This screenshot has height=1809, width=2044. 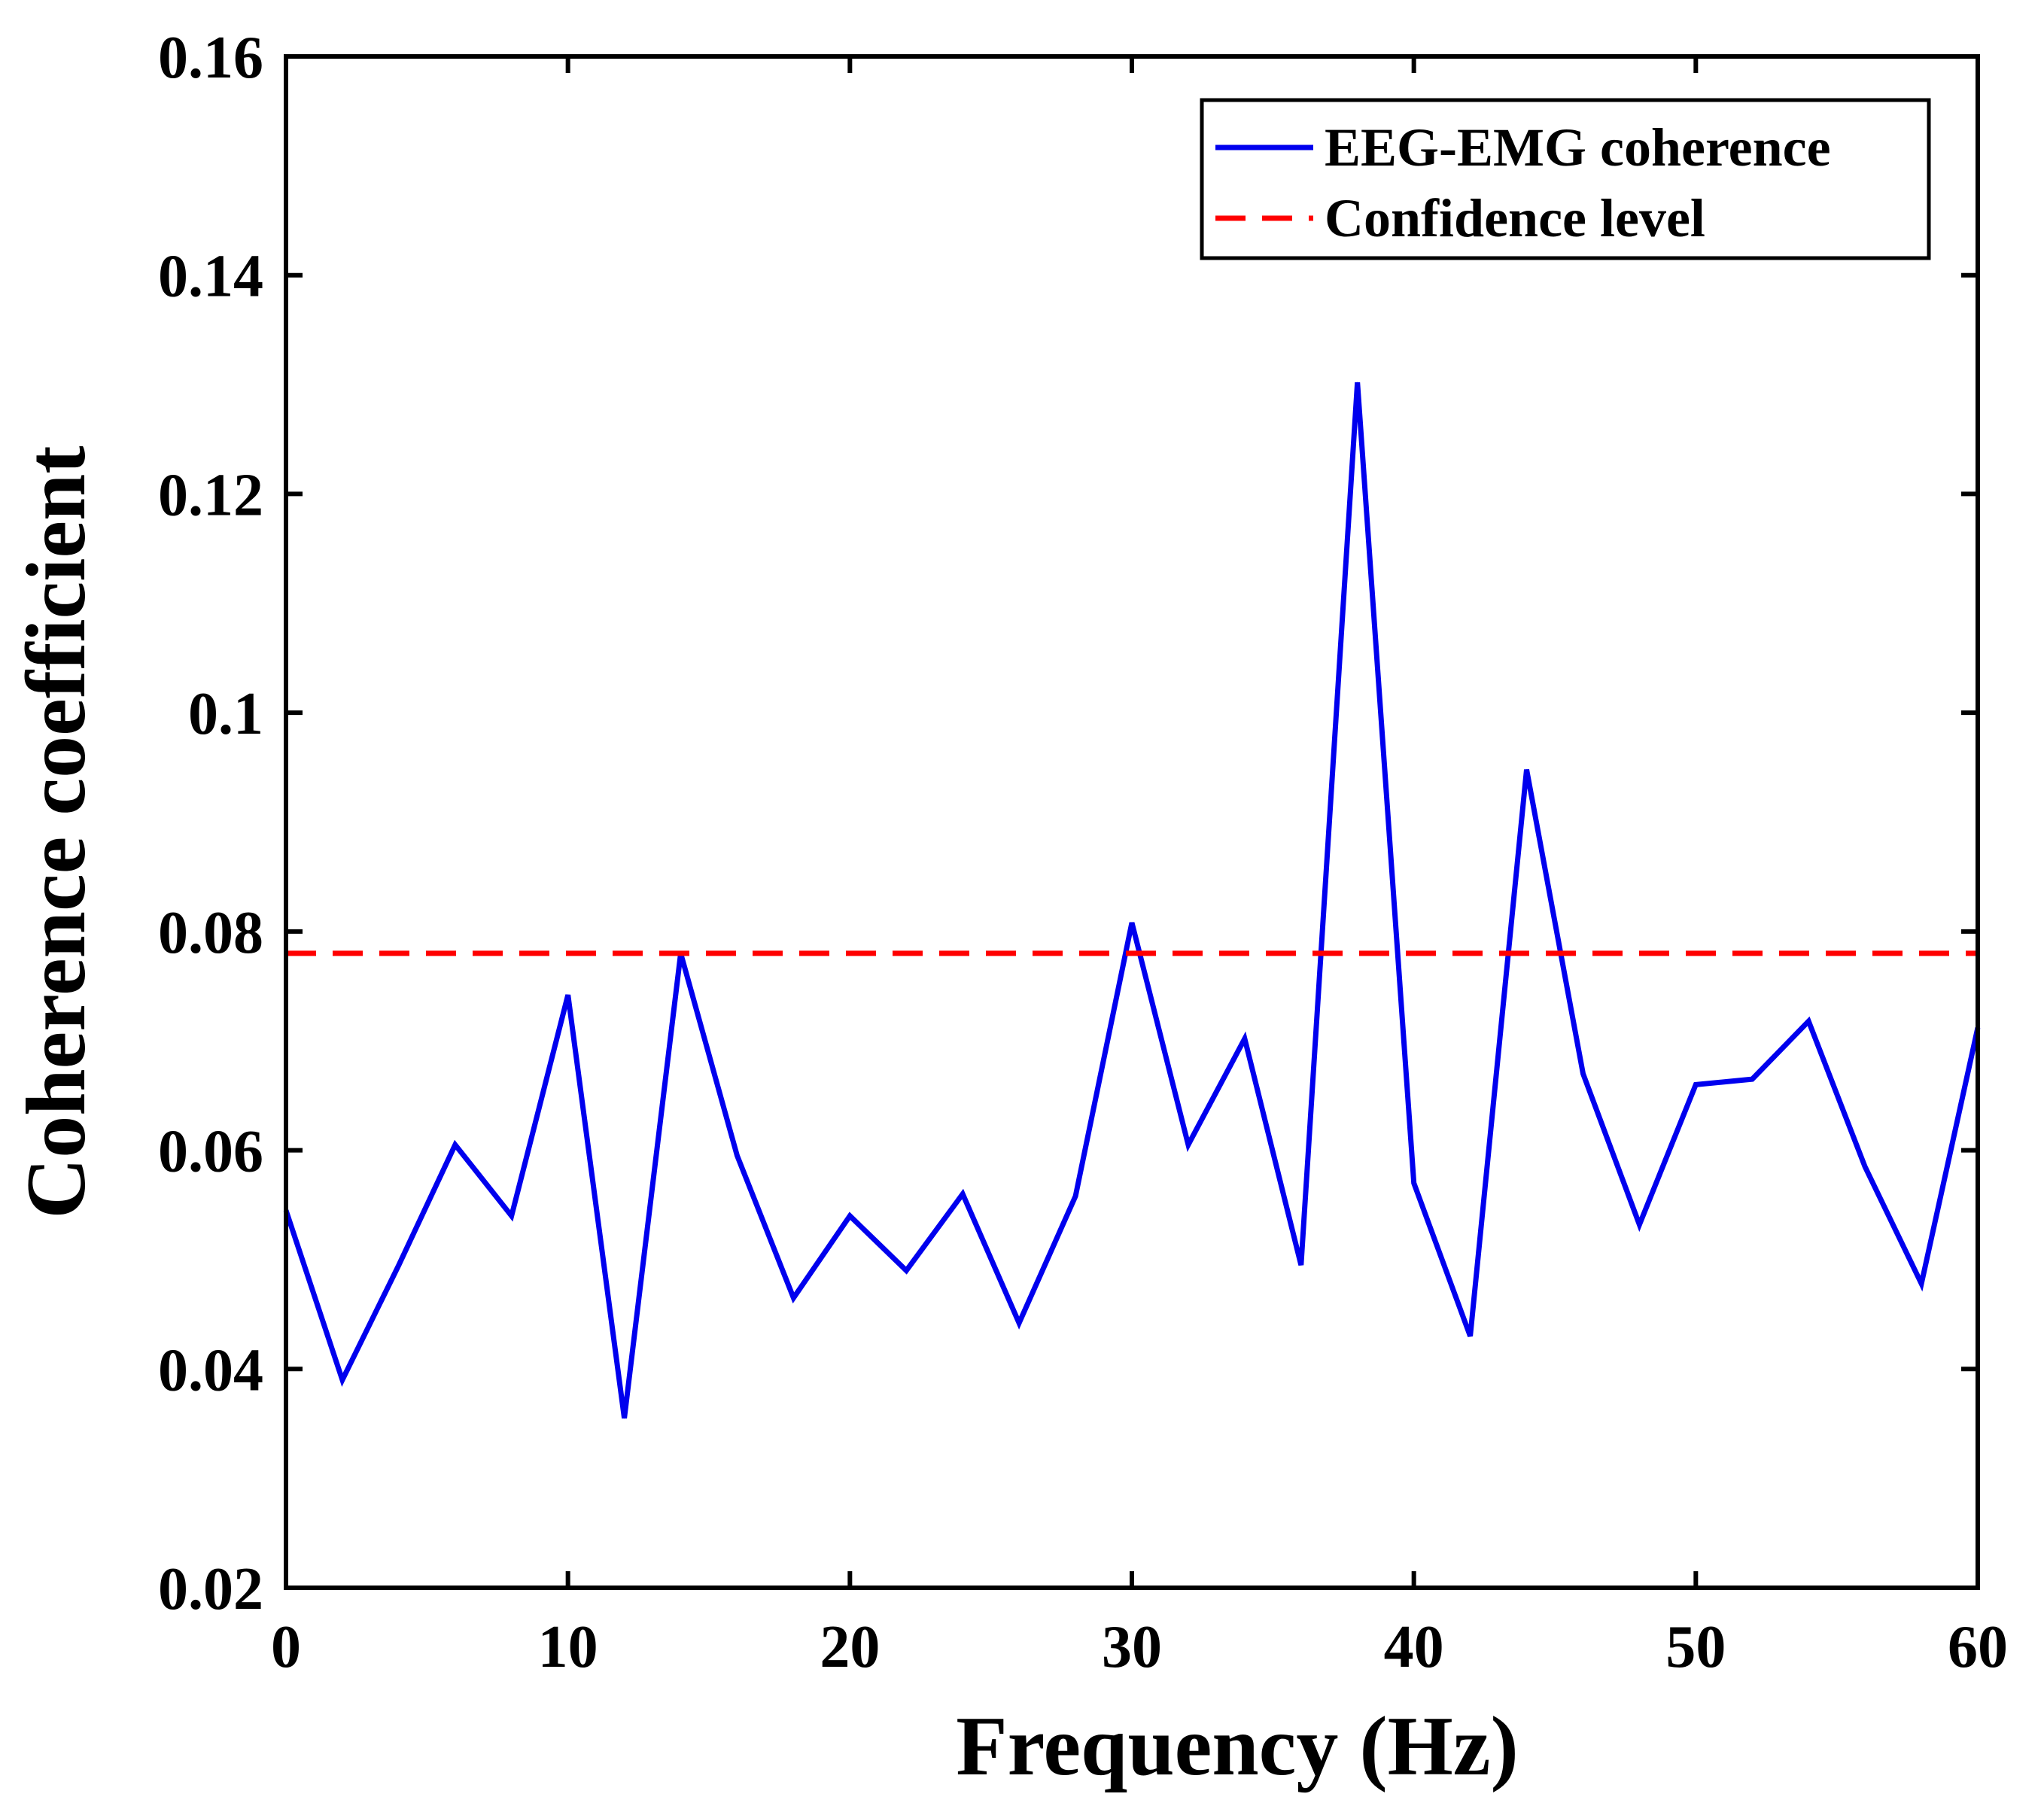 I want to click on x-tick-labels: 0 10 20 30 40 50 60, so click(x=1139, y=1647).